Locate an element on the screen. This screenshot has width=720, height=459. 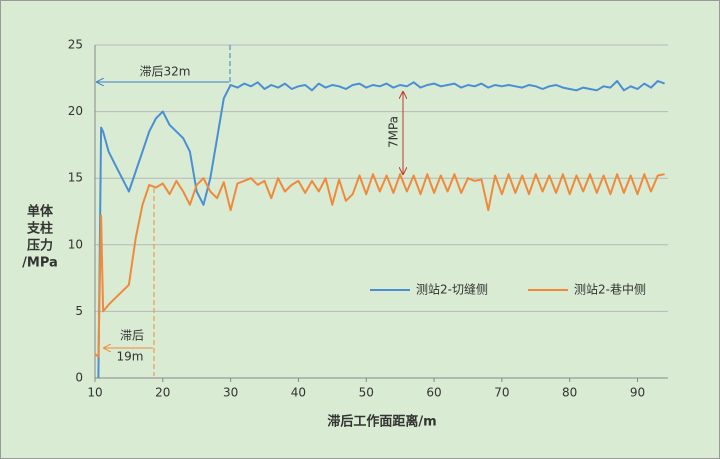
x-tick-label: 60 is located at coordinates (433, 393).